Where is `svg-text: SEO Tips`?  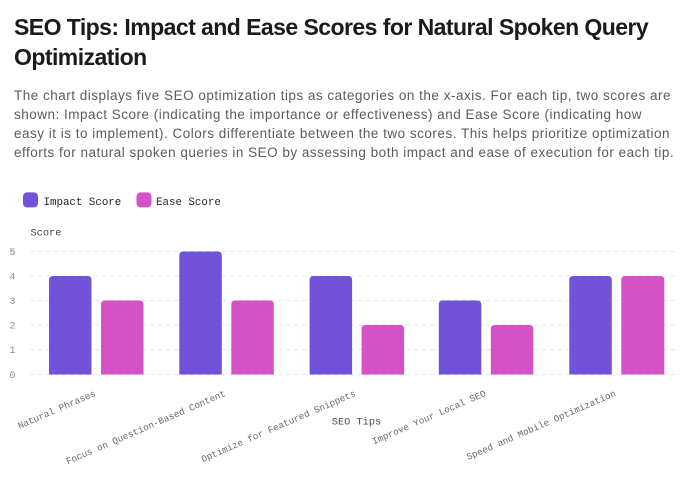 svg-text: SEO Tips is located at coordinates (356, 423).